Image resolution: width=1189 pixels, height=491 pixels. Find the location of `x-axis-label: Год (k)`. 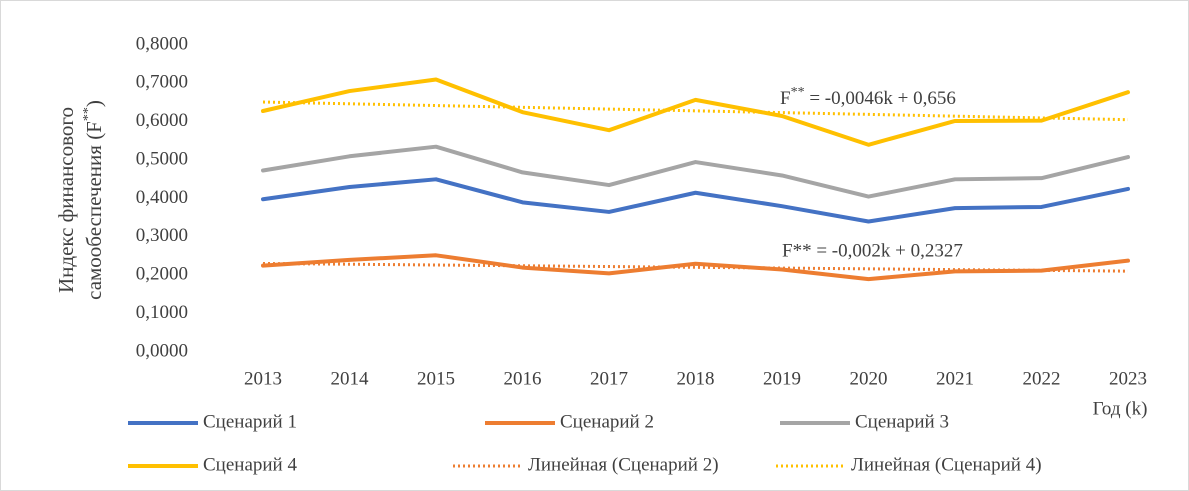

x-axis-label: Год (k) is located at coordinates (1120, 408).